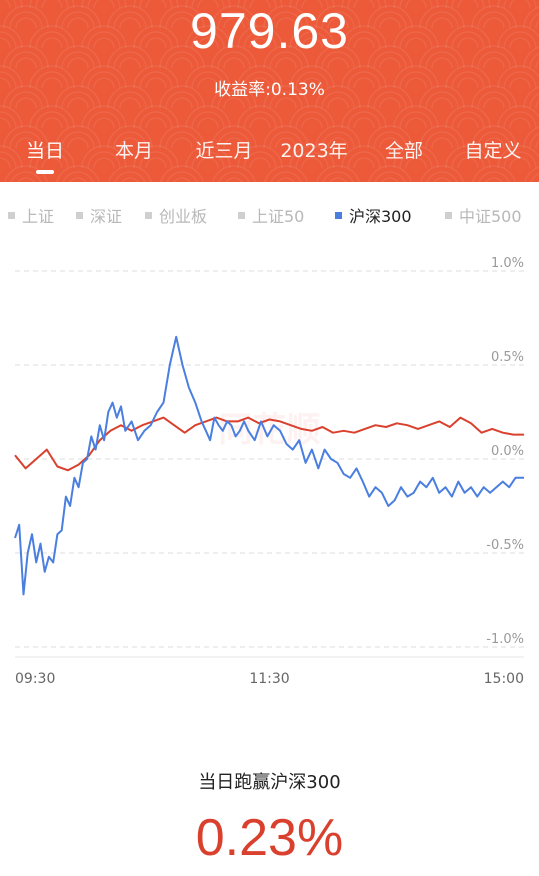 The image size is (539, 876). I want to click on period-tabs: 当日 本月 近三月 2023年 全部 自定义, so click(269, 151).